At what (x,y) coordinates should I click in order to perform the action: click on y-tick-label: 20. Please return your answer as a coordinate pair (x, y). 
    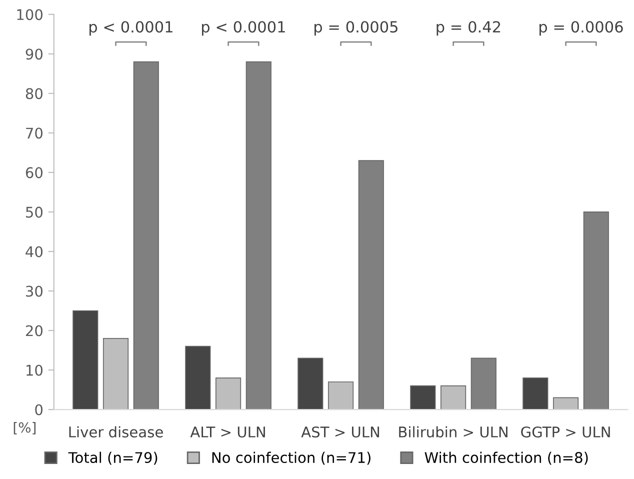
    Looking at the image, I should click on (34, 330).